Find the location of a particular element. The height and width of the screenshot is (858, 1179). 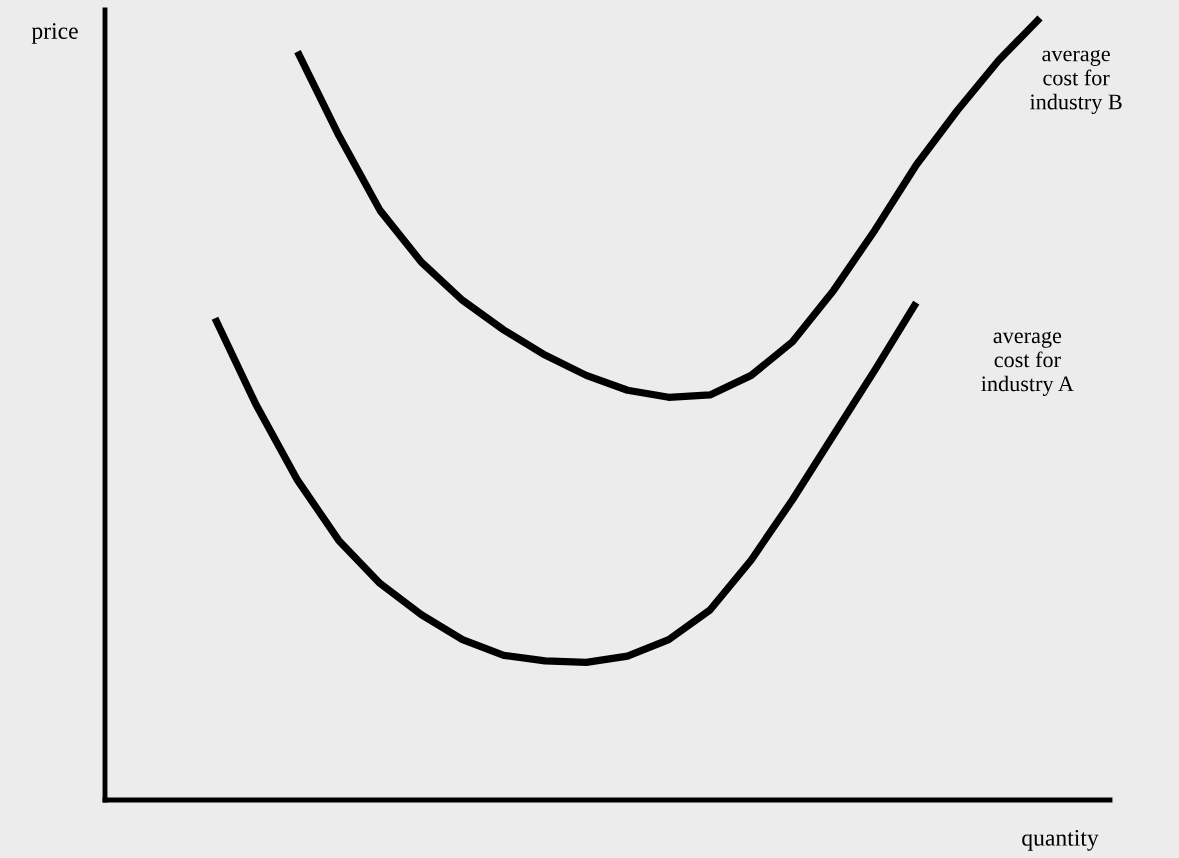

text: average cost for industry A is located at coordinates (1027, 363).